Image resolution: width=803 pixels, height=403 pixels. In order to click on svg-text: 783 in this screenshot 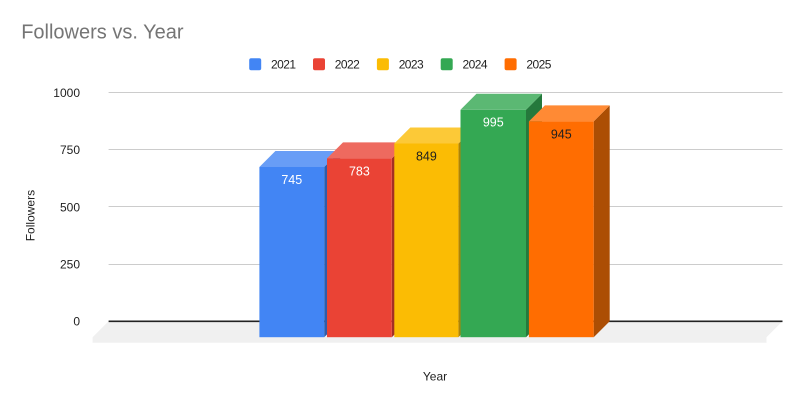, I will do `click(359, 171)`.